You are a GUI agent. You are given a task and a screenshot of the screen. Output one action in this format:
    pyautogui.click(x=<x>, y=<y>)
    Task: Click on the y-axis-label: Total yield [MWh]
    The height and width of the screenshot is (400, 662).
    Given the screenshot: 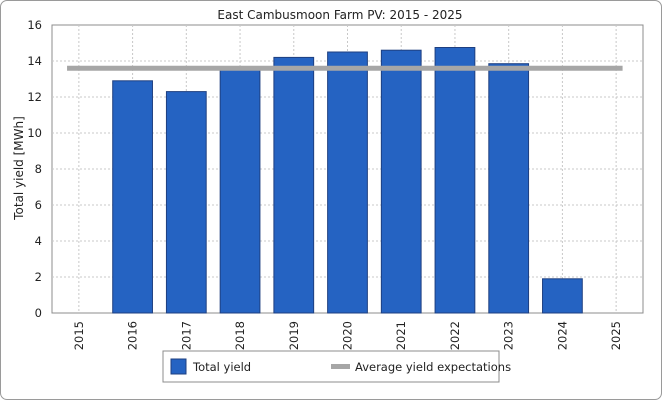 What is the action you would take?
    pyautogui.click(x=19, y=168)
    